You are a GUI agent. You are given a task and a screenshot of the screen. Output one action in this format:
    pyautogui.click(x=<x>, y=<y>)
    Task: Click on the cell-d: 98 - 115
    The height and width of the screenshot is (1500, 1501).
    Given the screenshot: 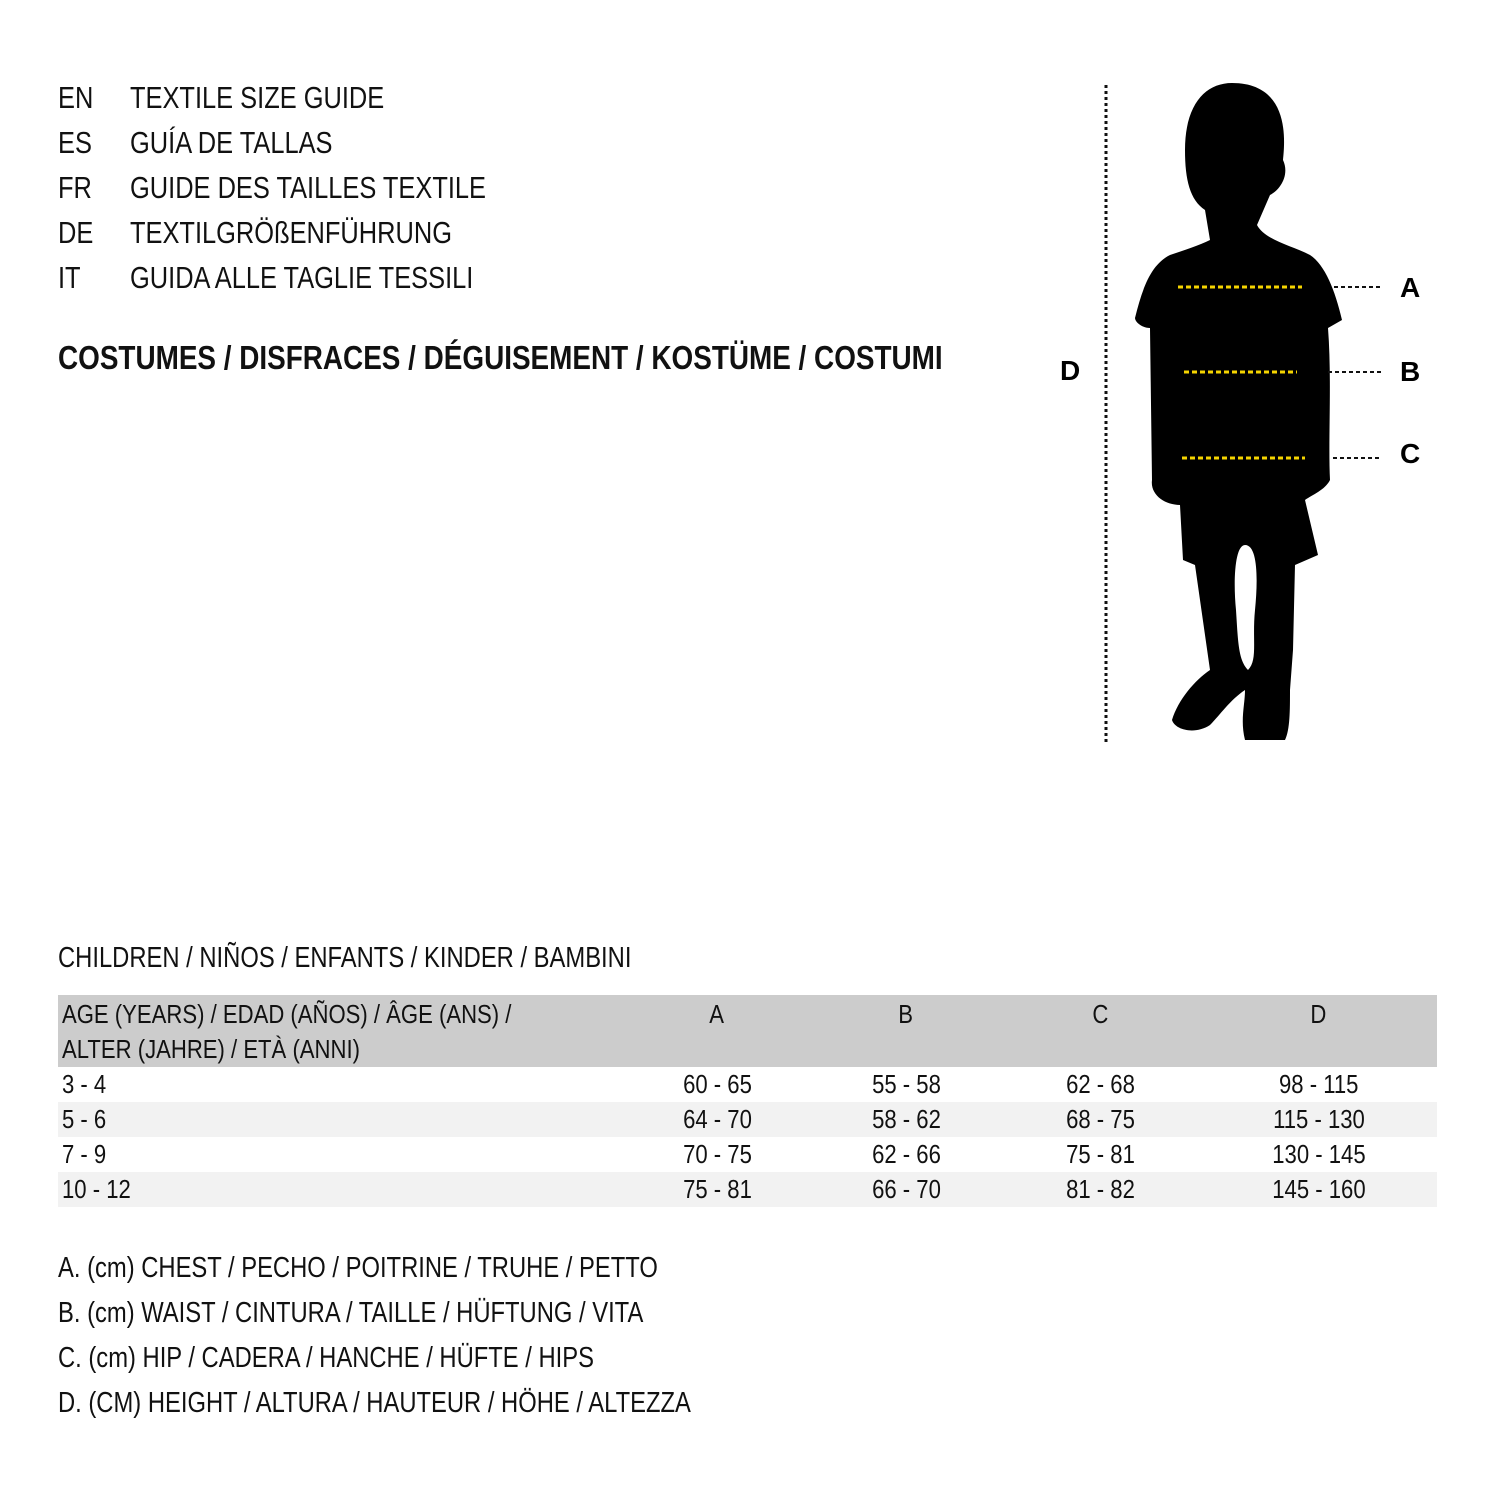 What is the action you would take?
    pyautogui.click(x=1318, y=1084)
    